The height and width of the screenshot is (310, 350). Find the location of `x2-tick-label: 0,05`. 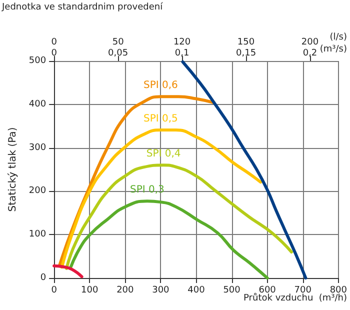

x2-tick-label: 0,05 is located at coordinates (118, 53).